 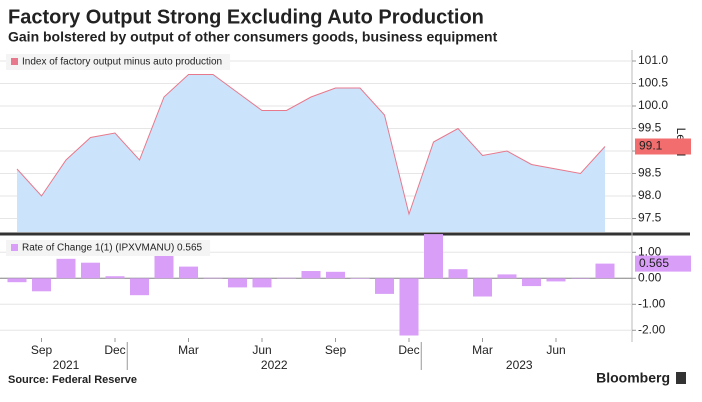 What do you see at coordinates (653, 60) in the screenshot?
I see `y-tick-label: 101.0` at bounding box center [653, 60].